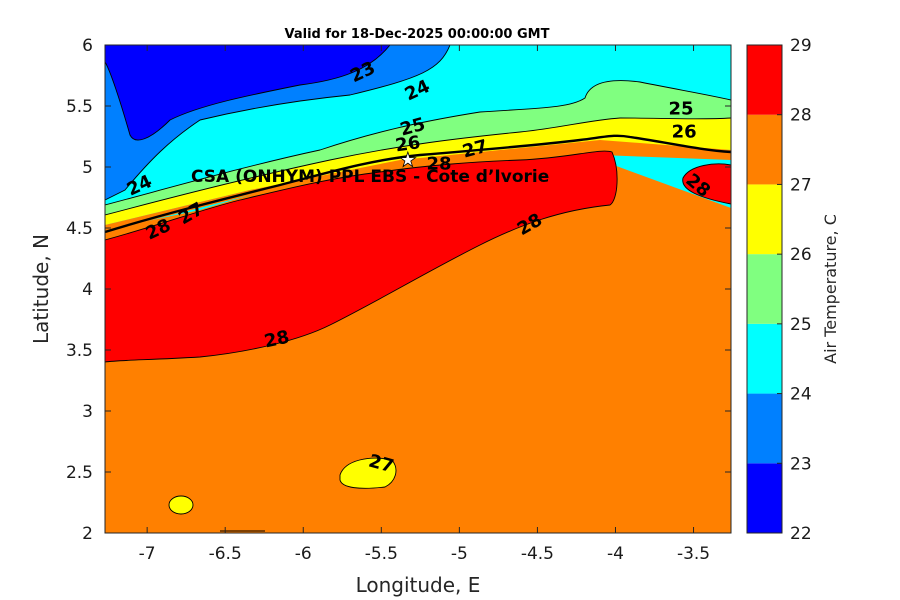  What do you see at coordinates (303, 554) in the screenshot?
I see `x-tick-label: -6` at bounding box center [303, 554].